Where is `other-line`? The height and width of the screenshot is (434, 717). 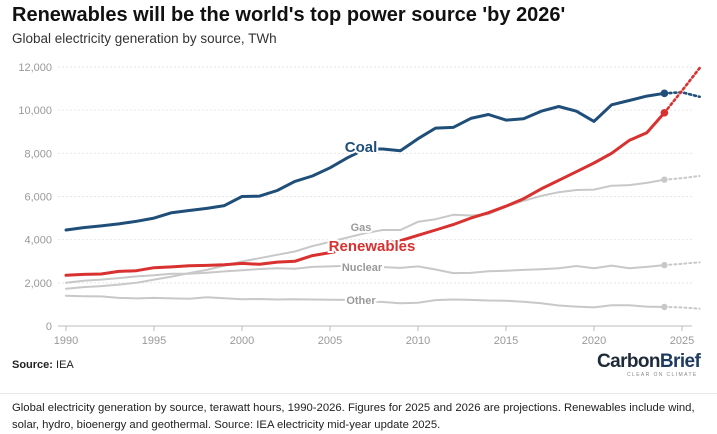 other-line is located at coordinates (365, 301).